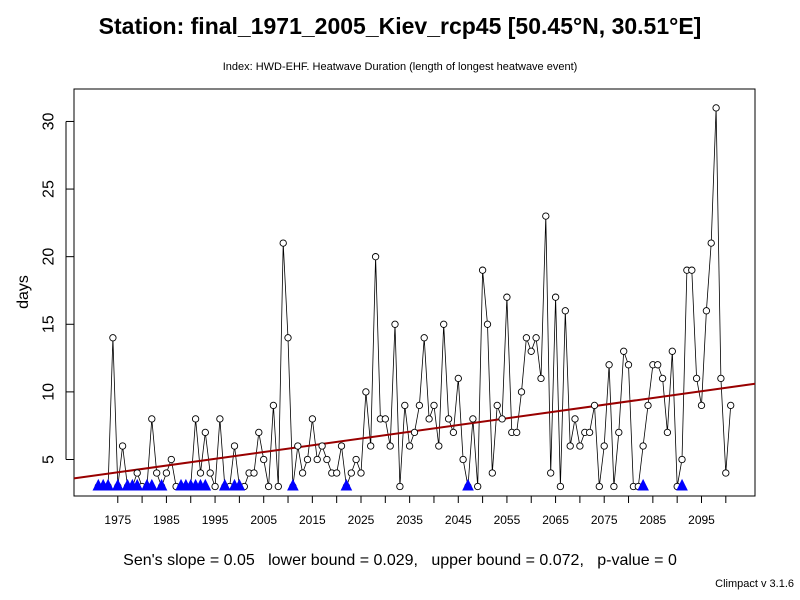 This screenshot has height=600, width=800. Describe the element at coordinates (49, 121) in the screenshot. I see `y-tick-label: 30` at that location.